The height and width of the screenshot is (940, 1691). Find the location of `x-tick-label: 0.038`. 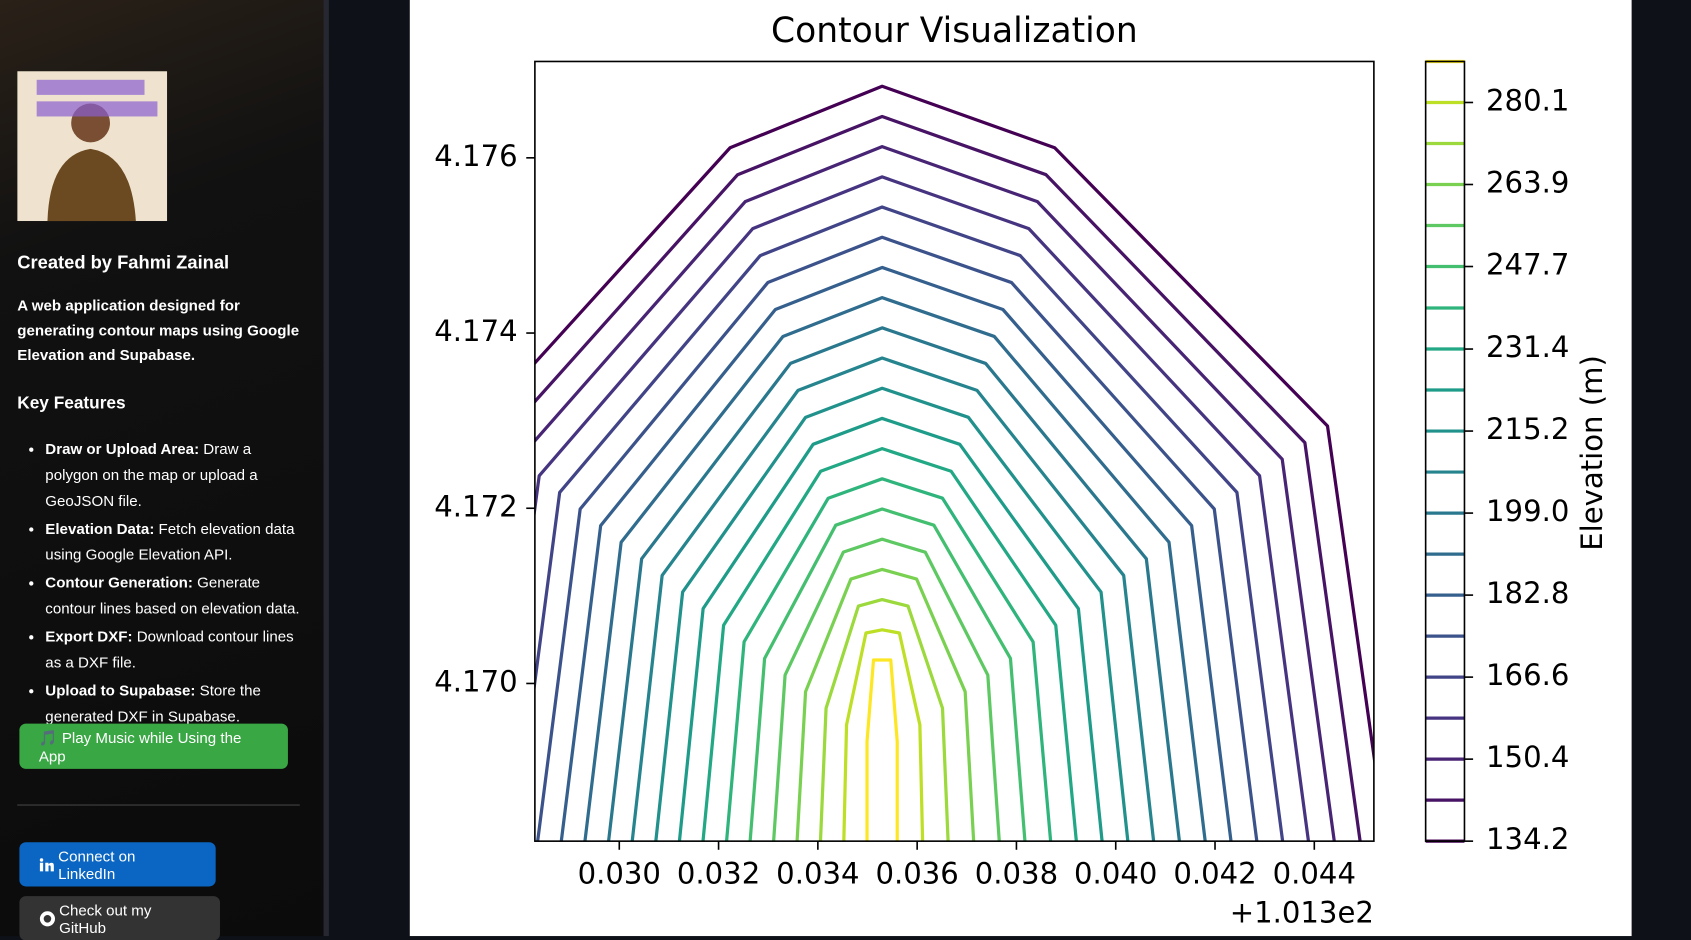

x-tick-label: 0.038 is located at coordinates (1016, 874).